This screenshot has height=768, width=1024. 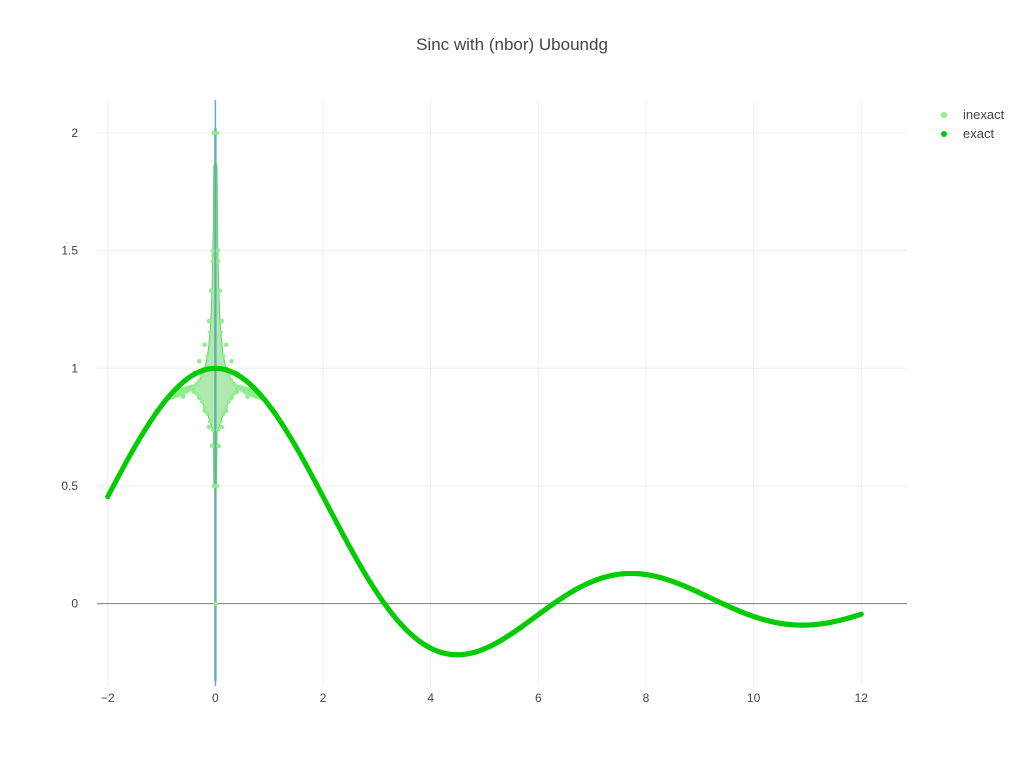 I want to click on y-tick-label: 1, so click(x=74, y=368).